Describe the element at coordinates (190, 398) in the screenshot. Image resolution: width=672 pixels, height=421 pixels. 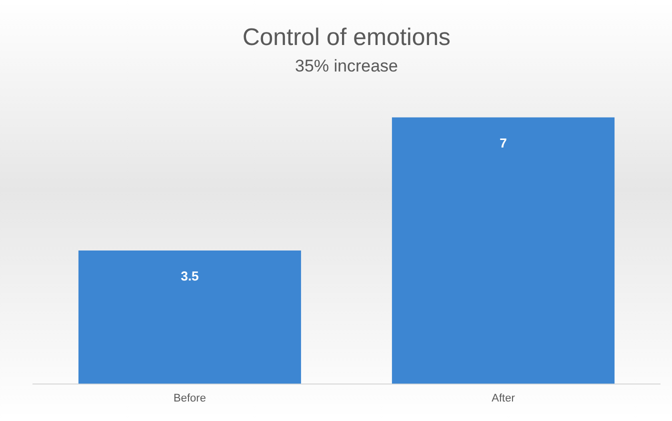
I see `x-tick-label: Before` at that location.